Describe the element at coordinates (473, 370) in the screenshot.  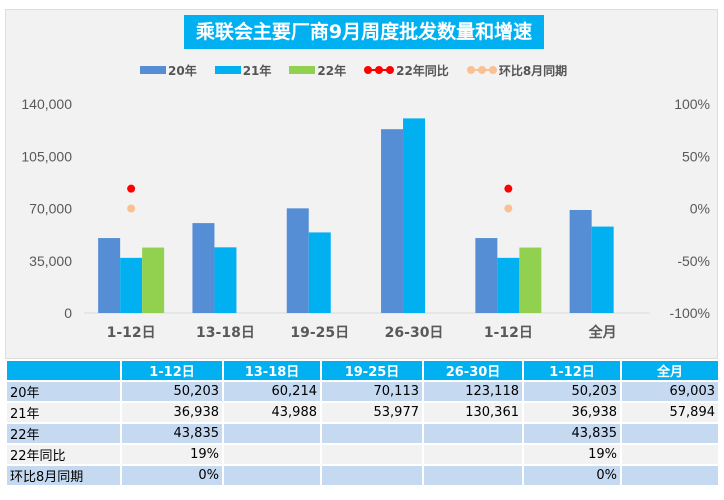
I see `column-header: 26-30日` at that location.